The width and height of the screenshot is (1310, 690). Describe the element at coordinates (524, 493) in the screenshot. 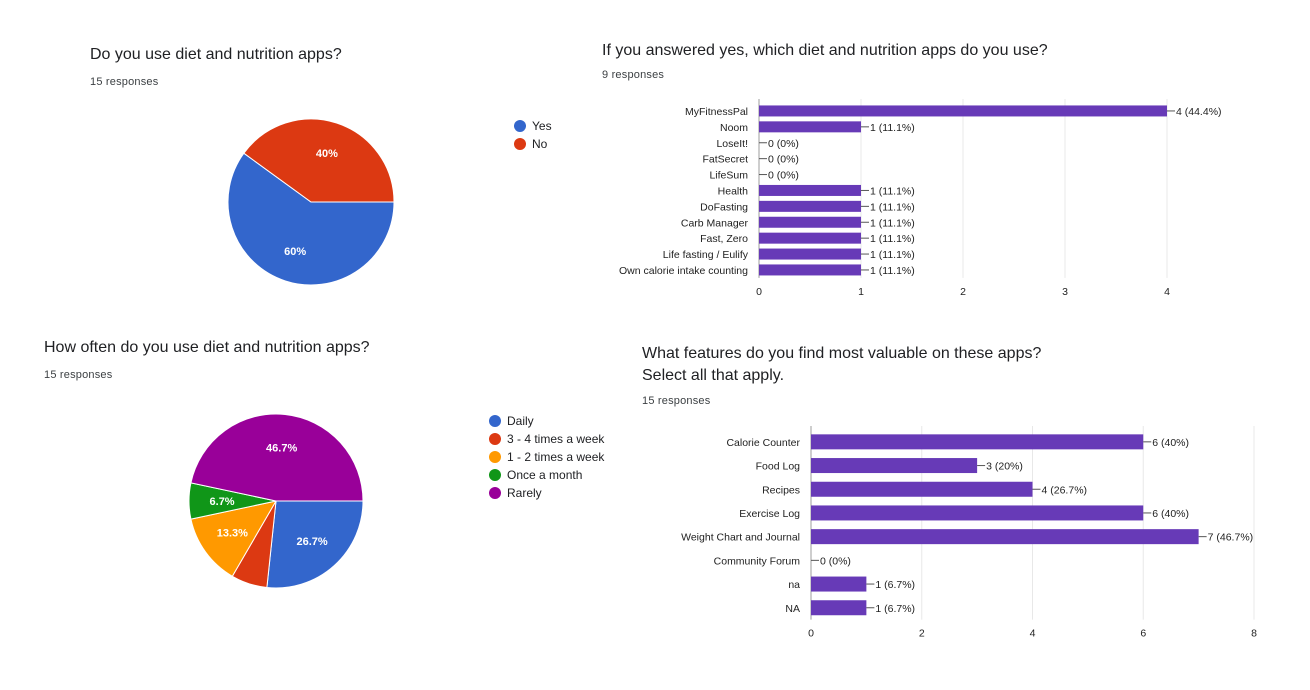

I see `legend-label: Rarely` at that location.